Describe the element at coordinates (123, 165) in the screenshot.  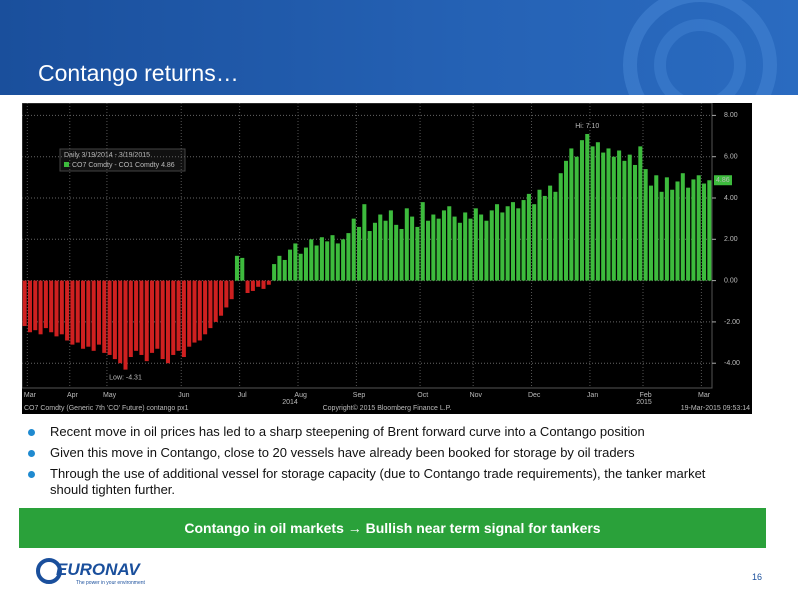
I see `legend-entry: CO7 Comdty - CO1 Comdty 4.86` at that location.